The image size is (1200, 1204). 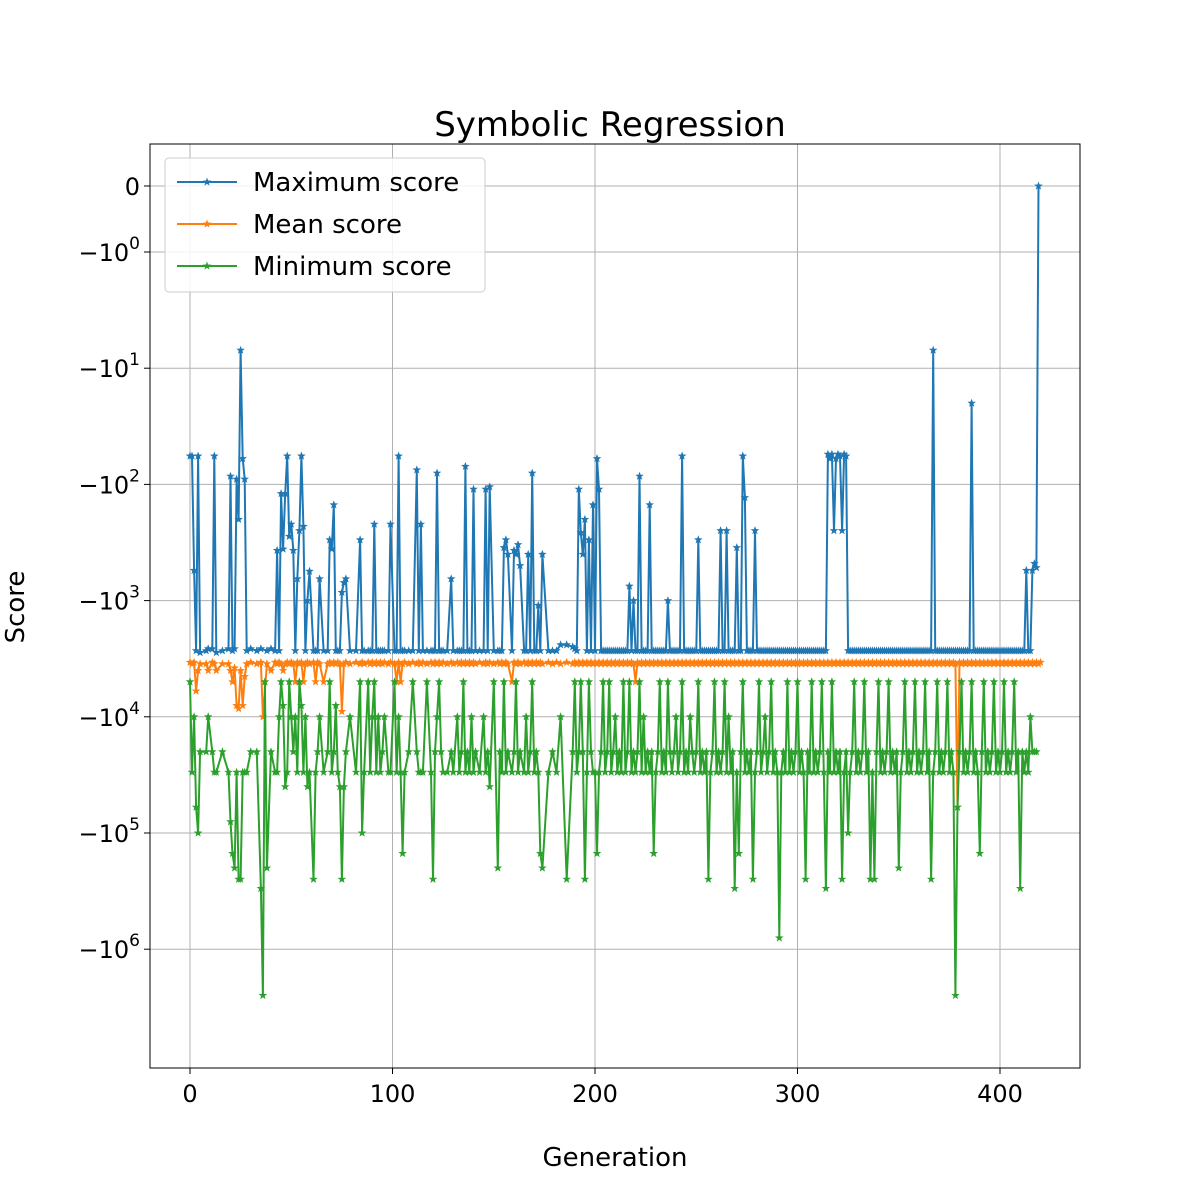 I want to click on legend-marker, so click(x=207, y=181).